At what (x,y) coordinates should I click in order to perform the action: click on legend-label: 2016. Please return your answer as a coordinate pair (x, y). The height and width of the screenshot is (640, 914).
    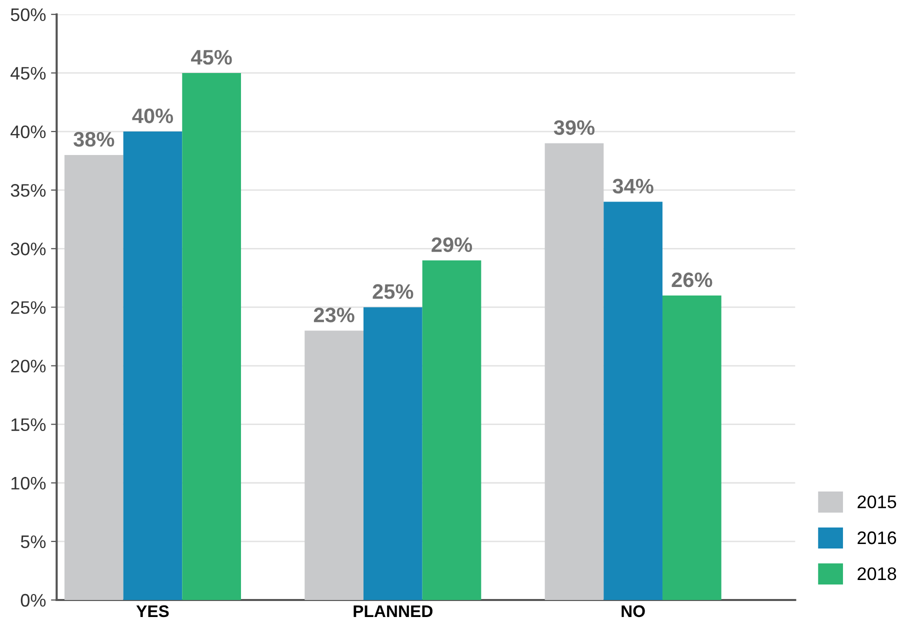
    Looking at the image, I should click on (877, 537).